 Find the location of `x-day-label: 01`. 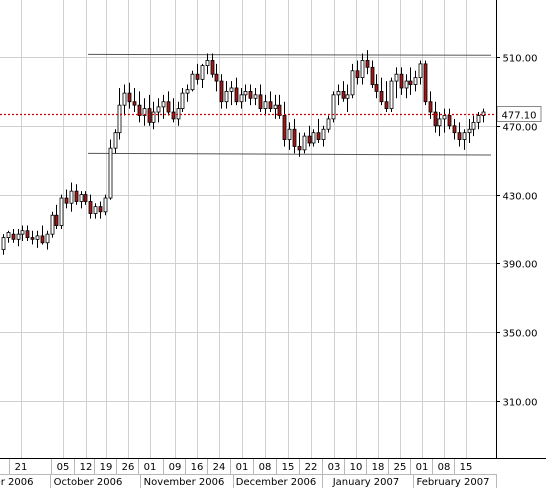

x-day-label: 01 is located at coordinates (150, 467).